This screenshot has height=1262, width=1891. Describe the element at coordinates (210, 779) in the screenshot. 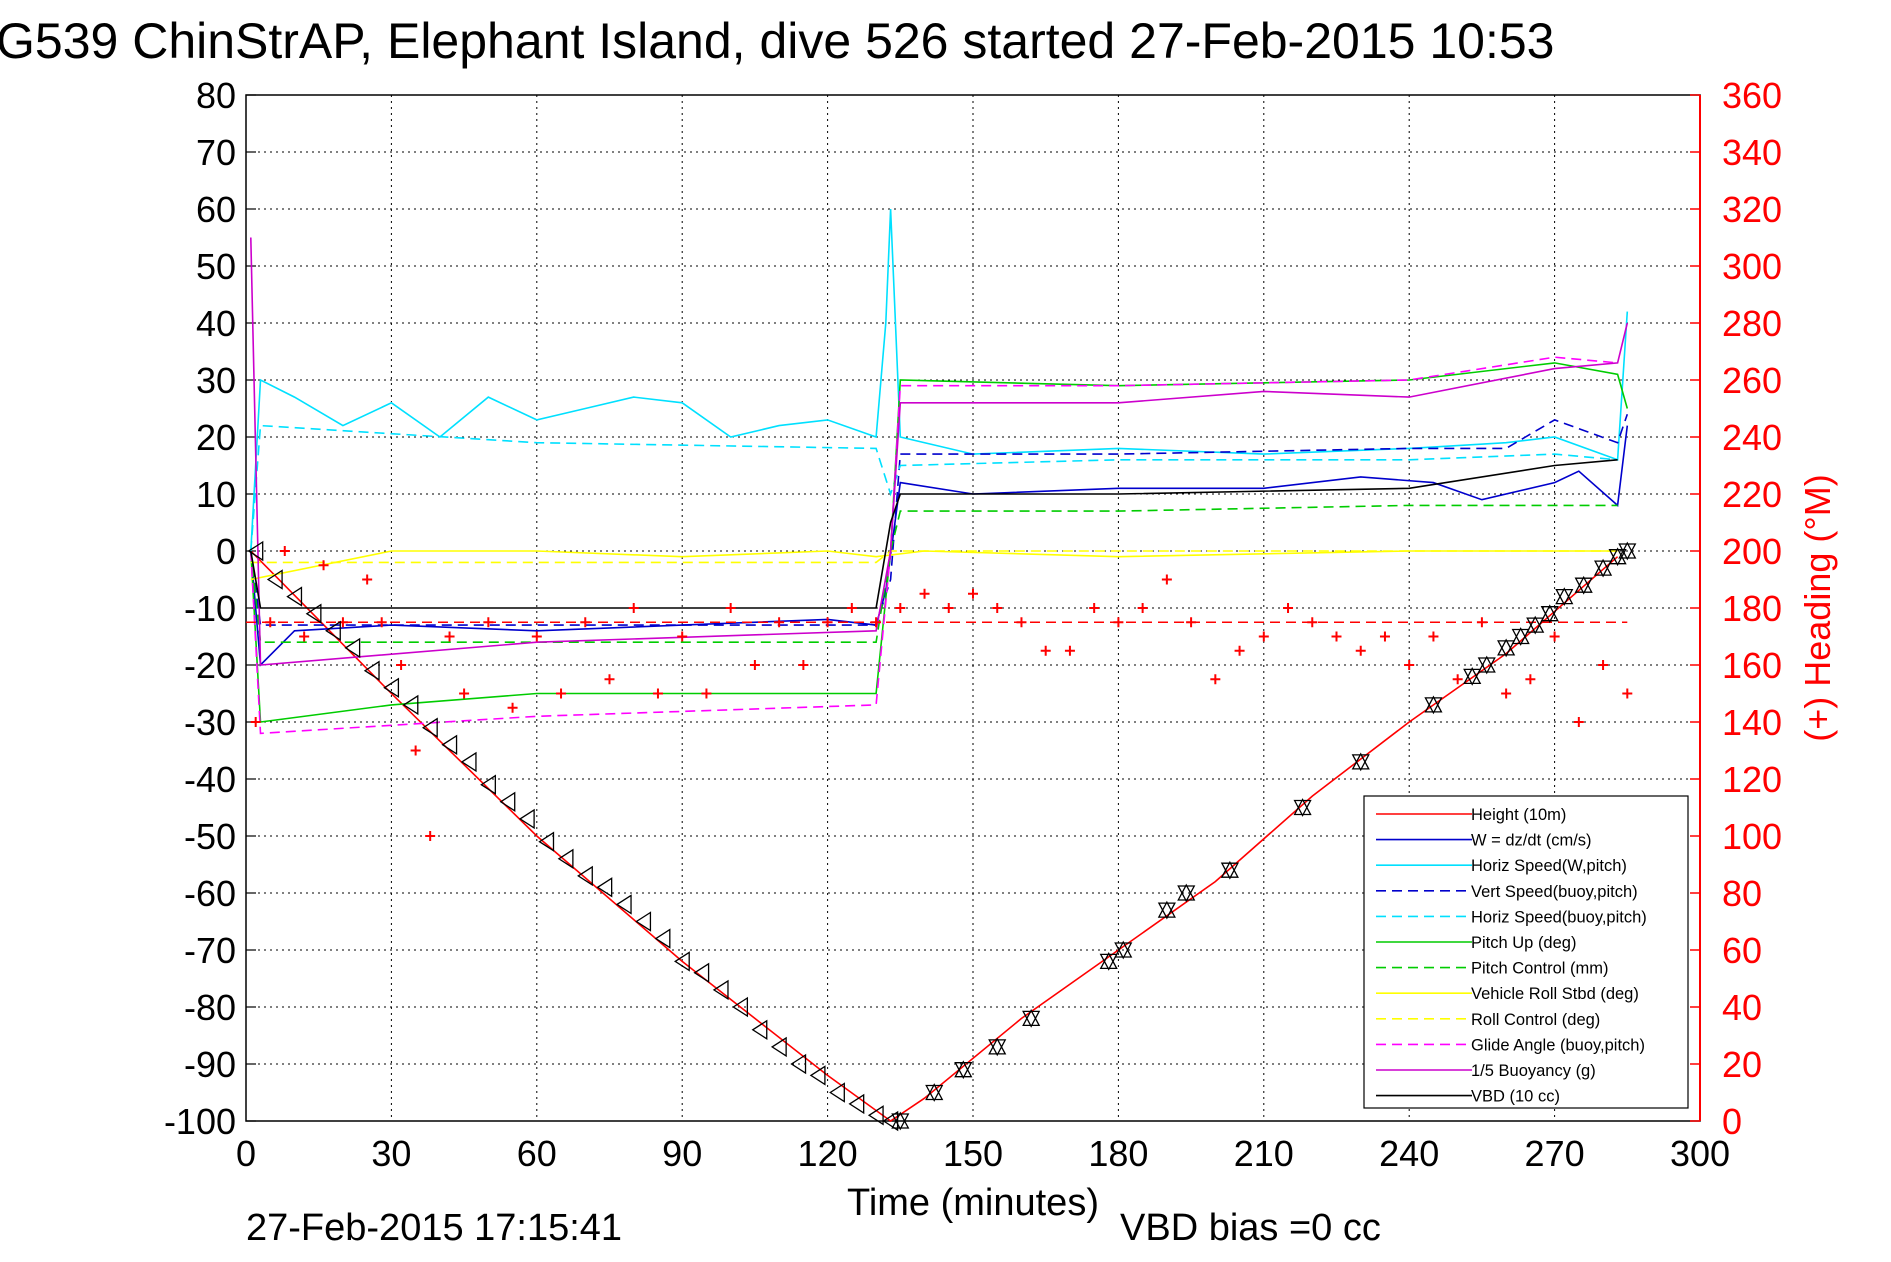

I see `y-tick-label: -40` at that location.